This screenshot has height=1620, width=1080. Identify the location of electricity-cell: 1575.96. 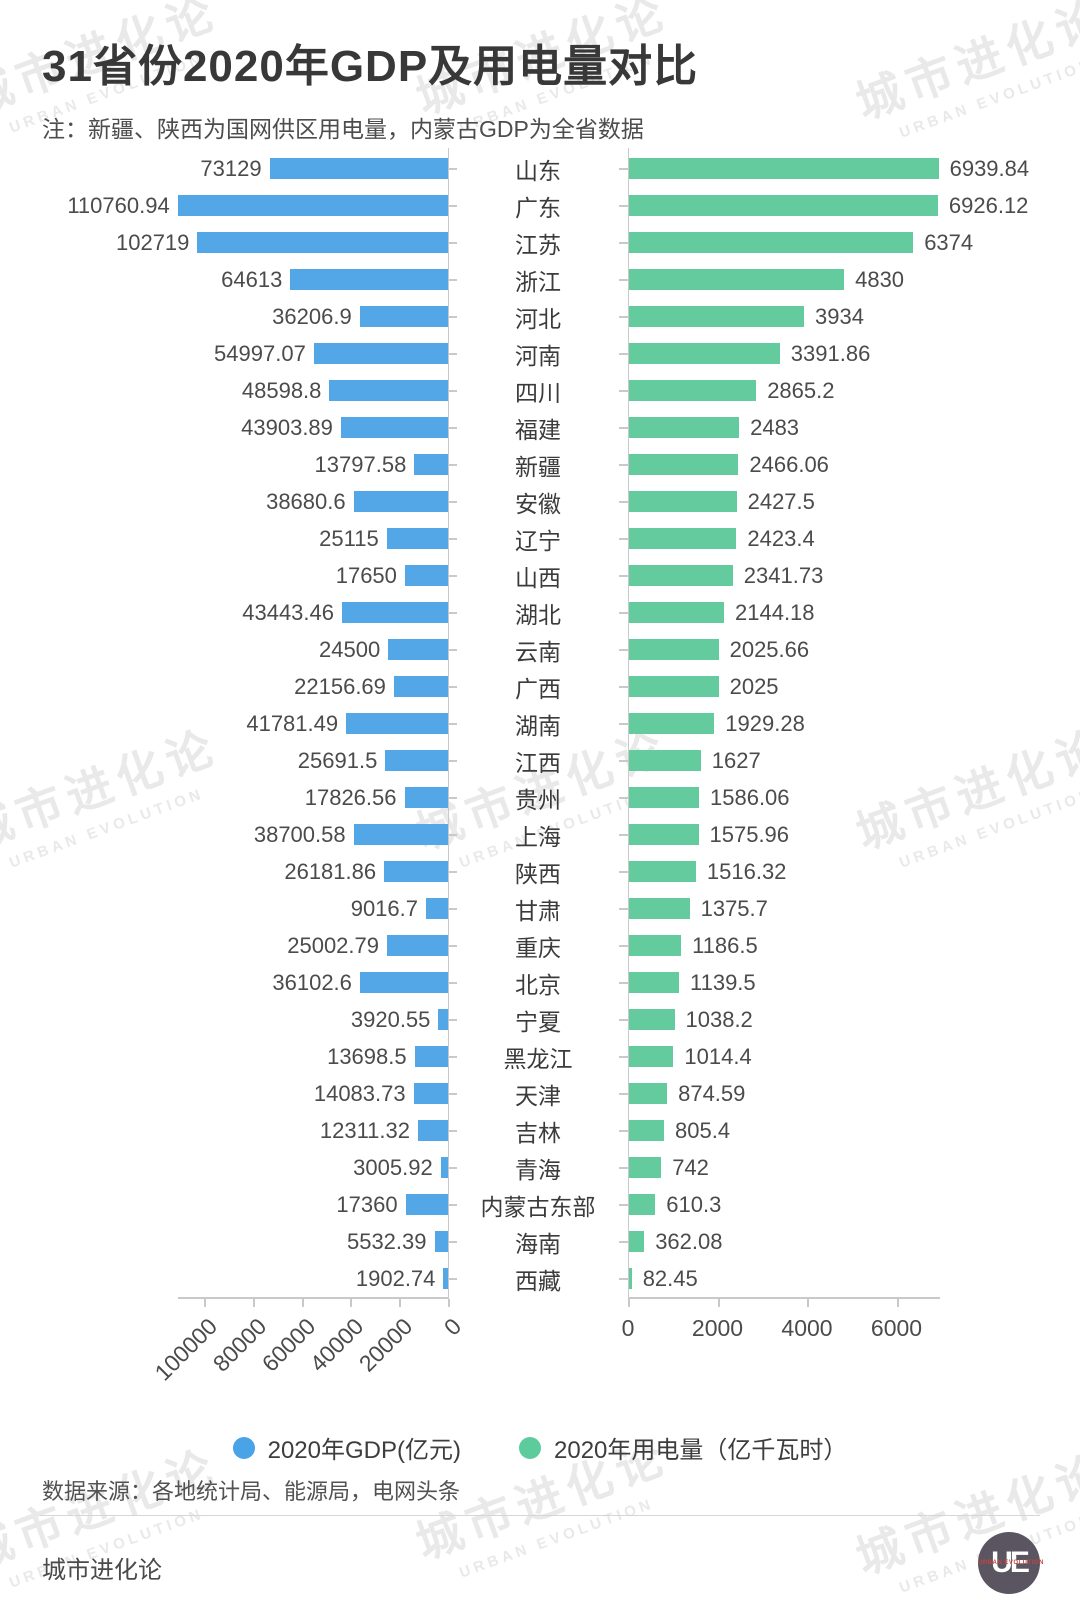
(834, 835).